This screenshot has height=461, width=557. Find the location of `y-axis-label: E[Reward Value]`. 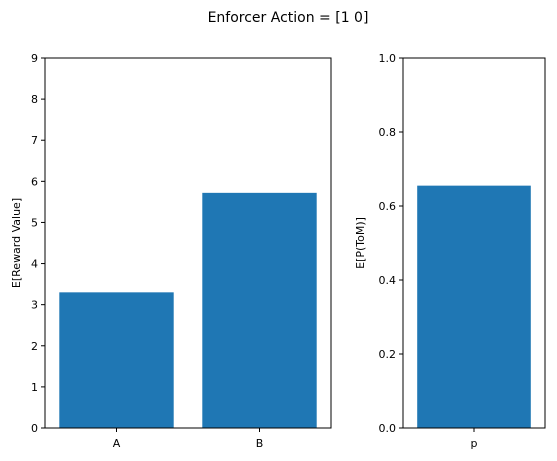

y-axis-label: E[Reward Value] is located at coordinates (16, 243).